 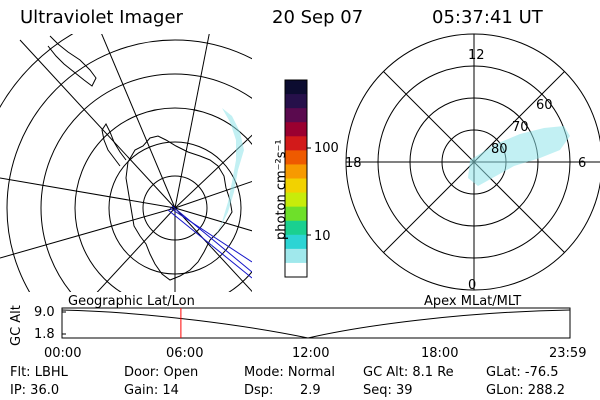 What do you see at coordinates (568, 353) in the screenshot?
I see `time-tick-2359: 23:59` at bounding box center [568, 353].